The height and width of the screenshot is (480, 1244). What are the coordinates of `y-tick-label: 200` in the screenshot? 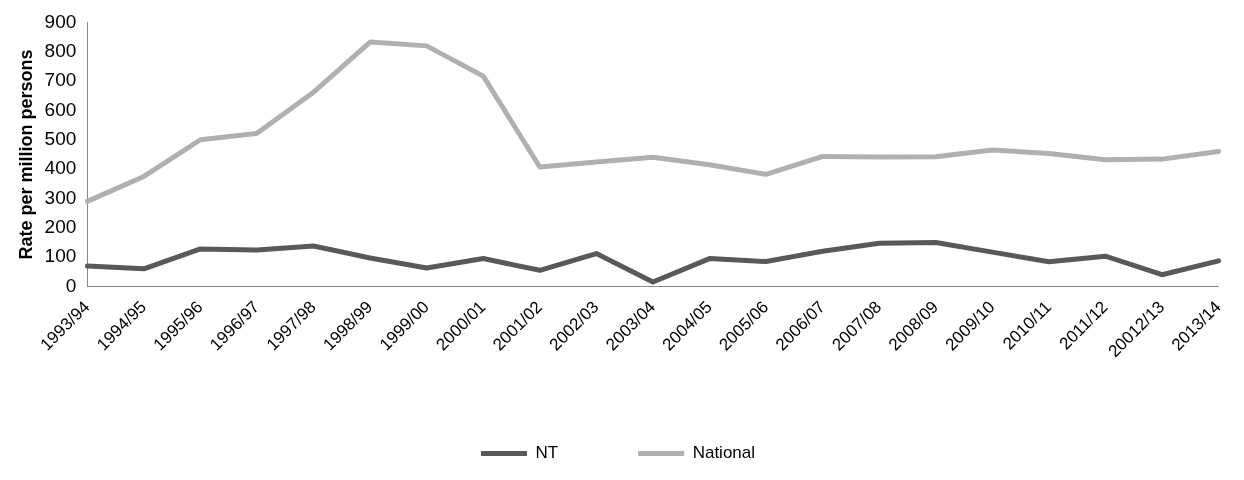 It's located at (60, 226).